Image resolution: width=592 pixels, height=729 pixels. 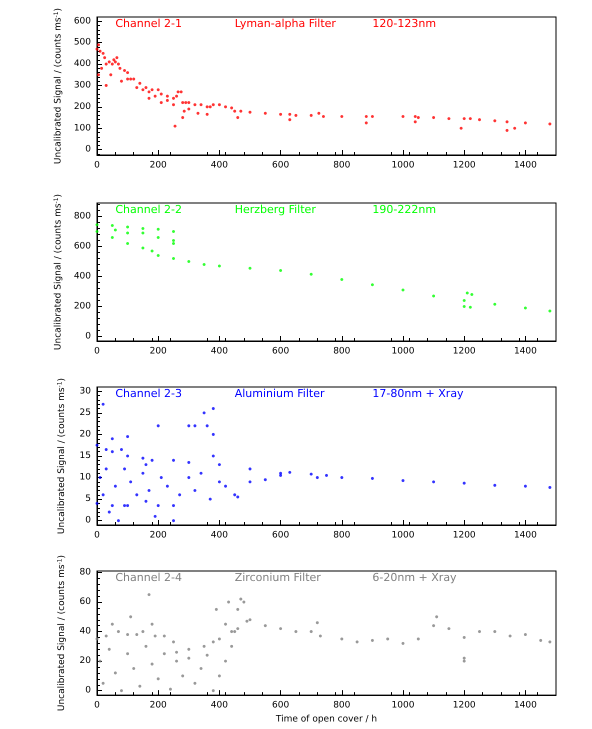 I want to click on y-tick-label: 15, so click(x=85, y=456).